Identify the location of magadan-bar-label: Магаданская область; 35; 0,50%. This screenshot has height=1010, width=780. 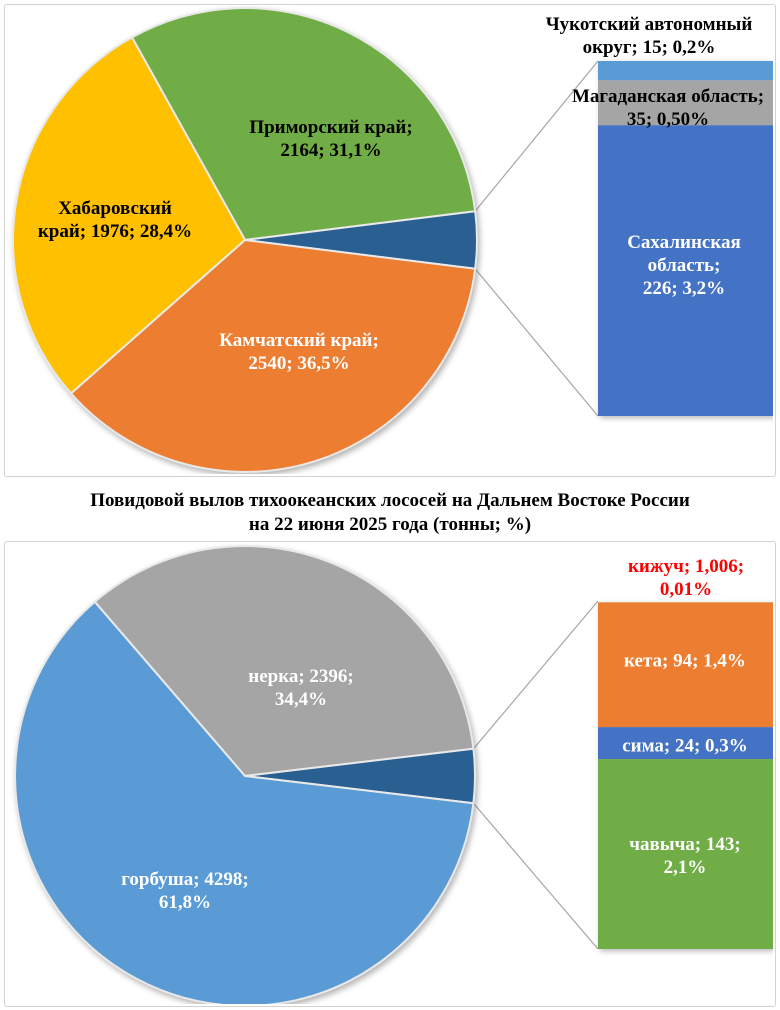
(668, 107).